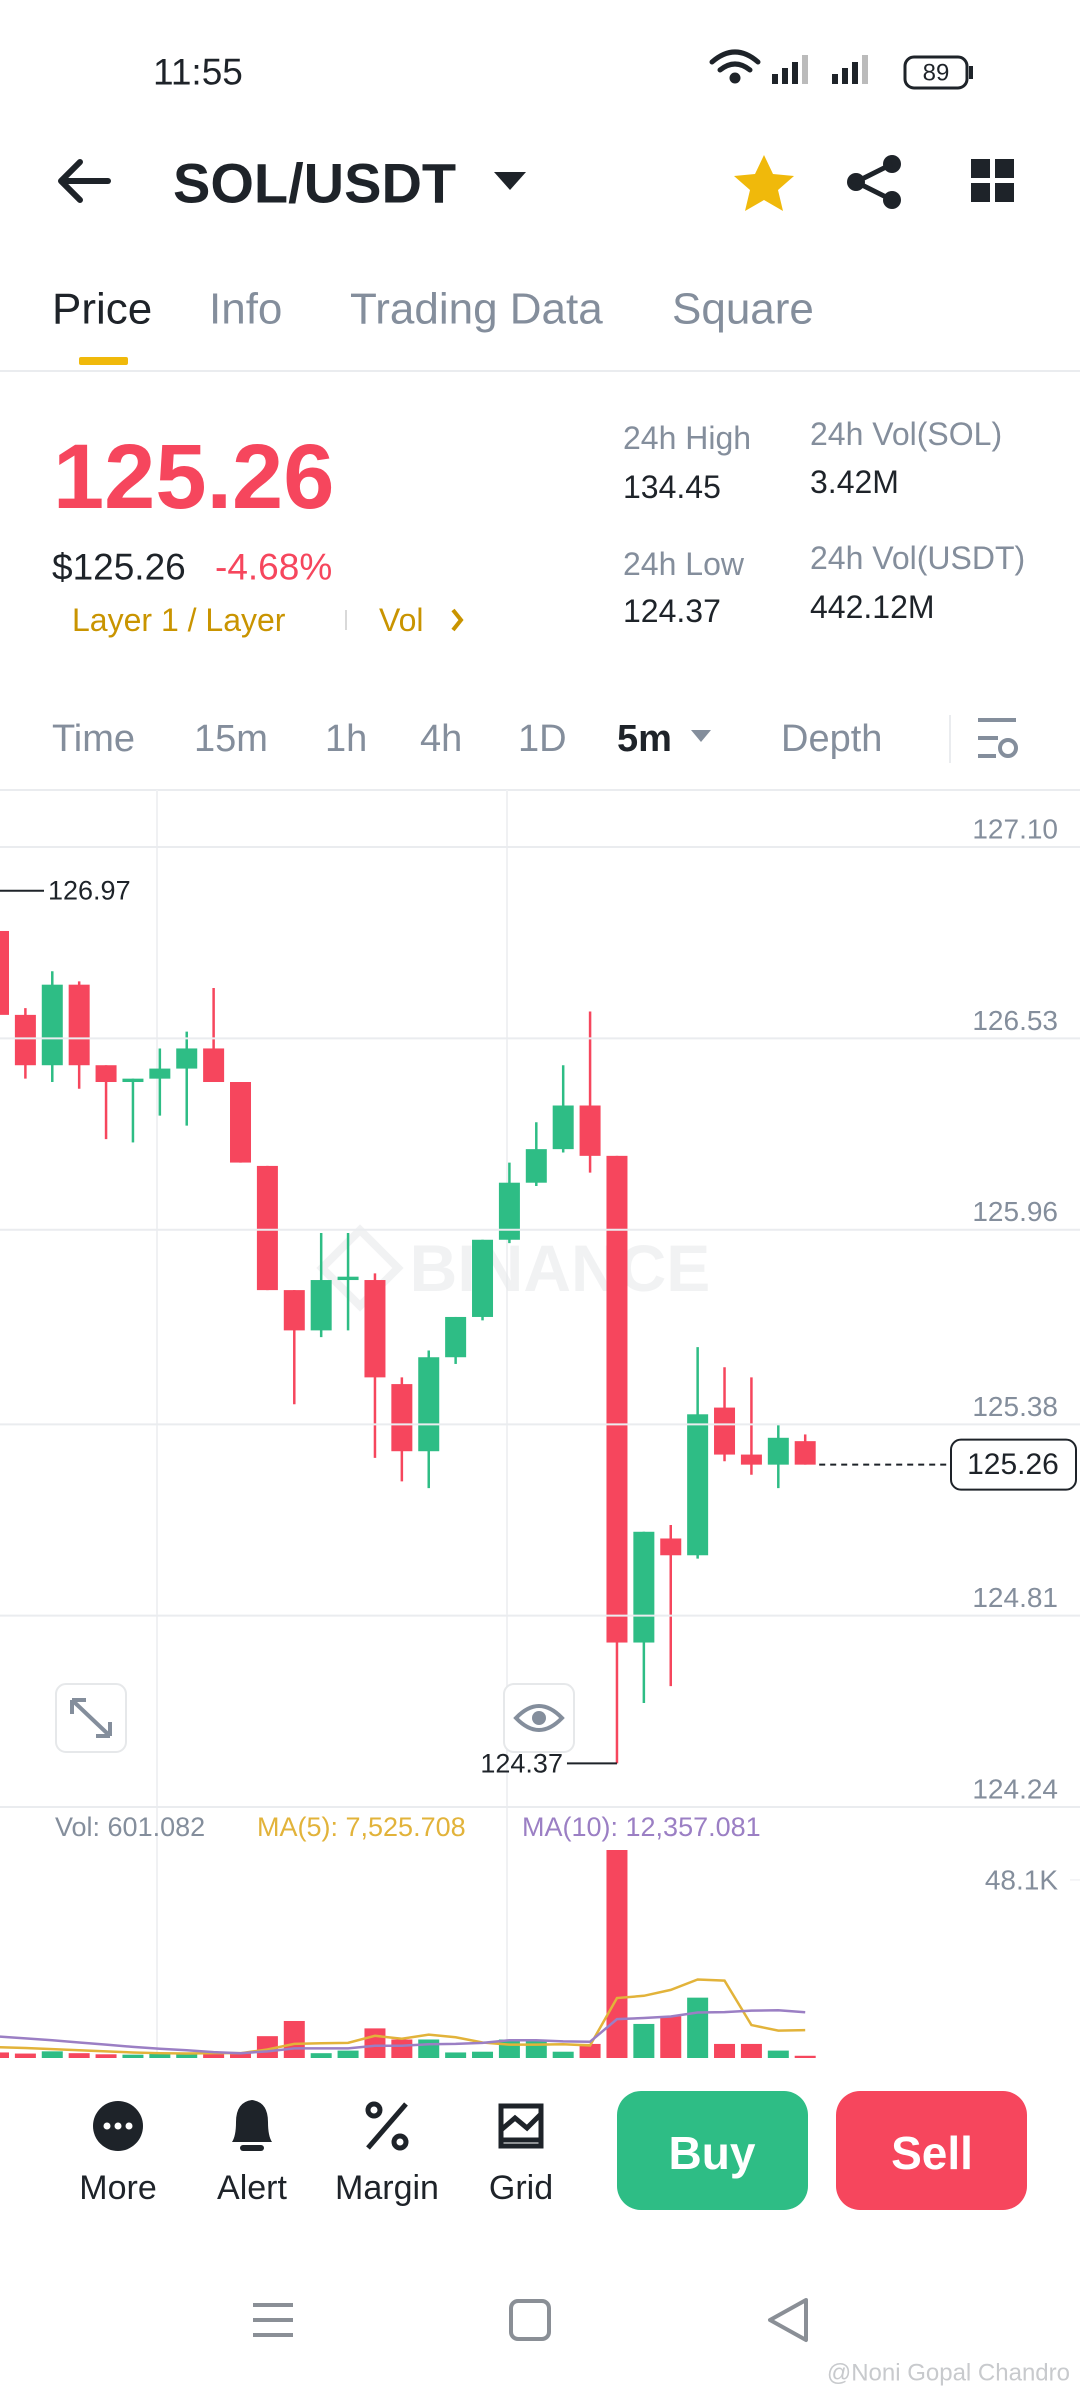 The image size is (1080, 2400). I want to click on pair-dropdown, so click(510, 181).